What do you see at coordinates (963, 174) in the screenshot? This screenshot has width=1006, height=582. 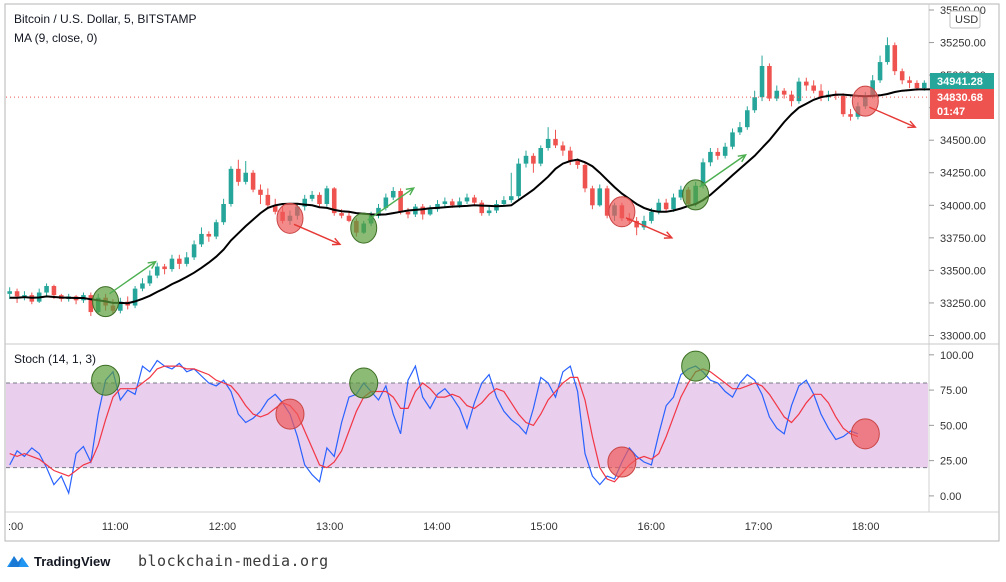 I see `price-tick-label: 34250.00` at bounding box center [963, 174].